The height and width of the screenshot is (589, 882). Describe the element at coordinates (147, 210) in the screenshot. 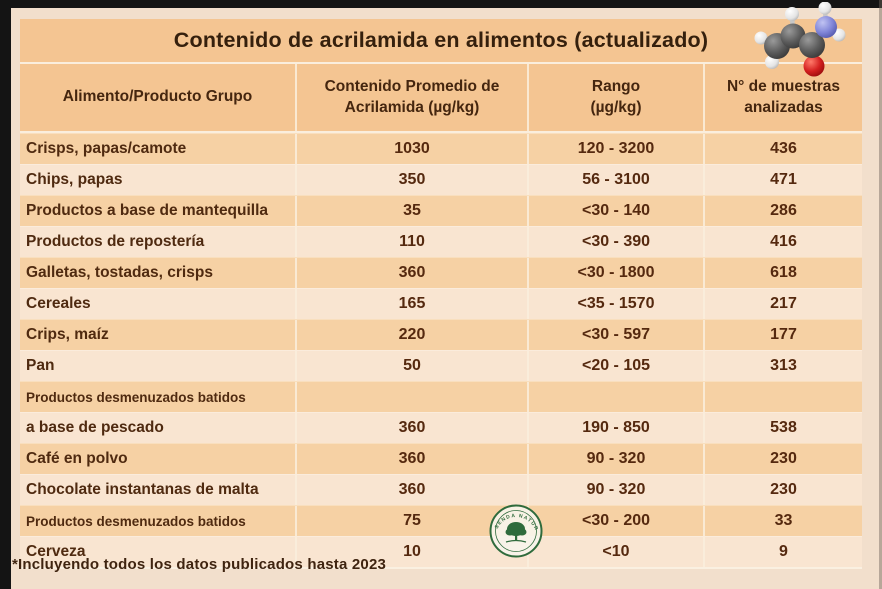

I see `food-cell: Productos a base de mantequilla` at that location.